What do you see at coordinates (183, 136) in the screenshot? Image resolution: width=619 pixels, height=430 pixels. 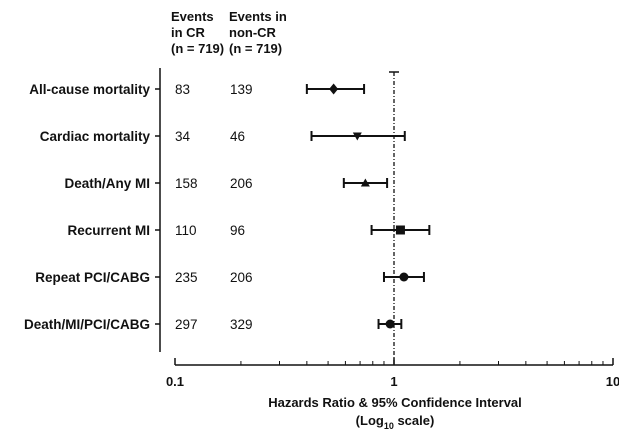 I see `events-cr-value: 34` at bounding box center [183, 136].